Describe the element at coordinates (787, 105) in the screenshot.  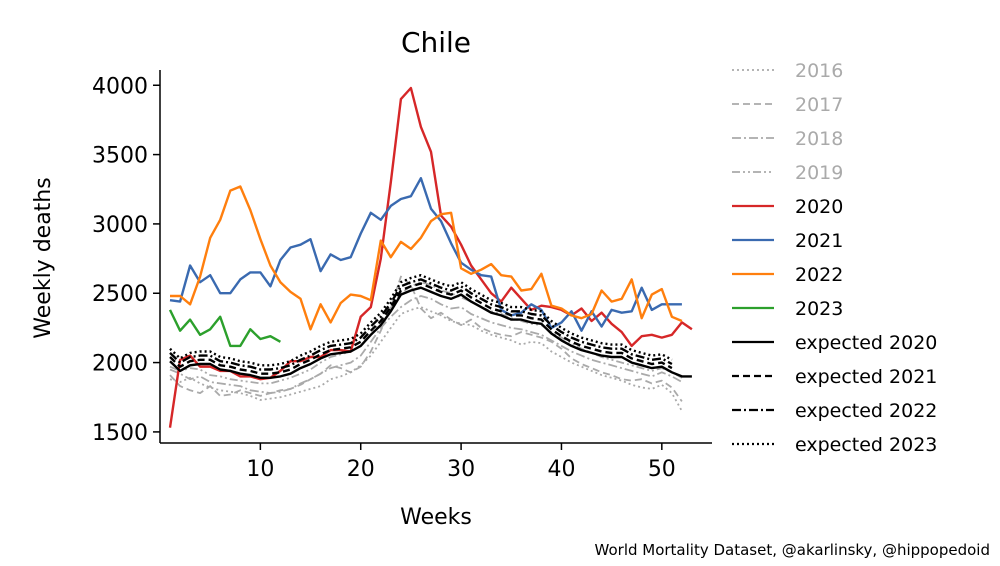
I see `legend-entry: 2017` at that location.